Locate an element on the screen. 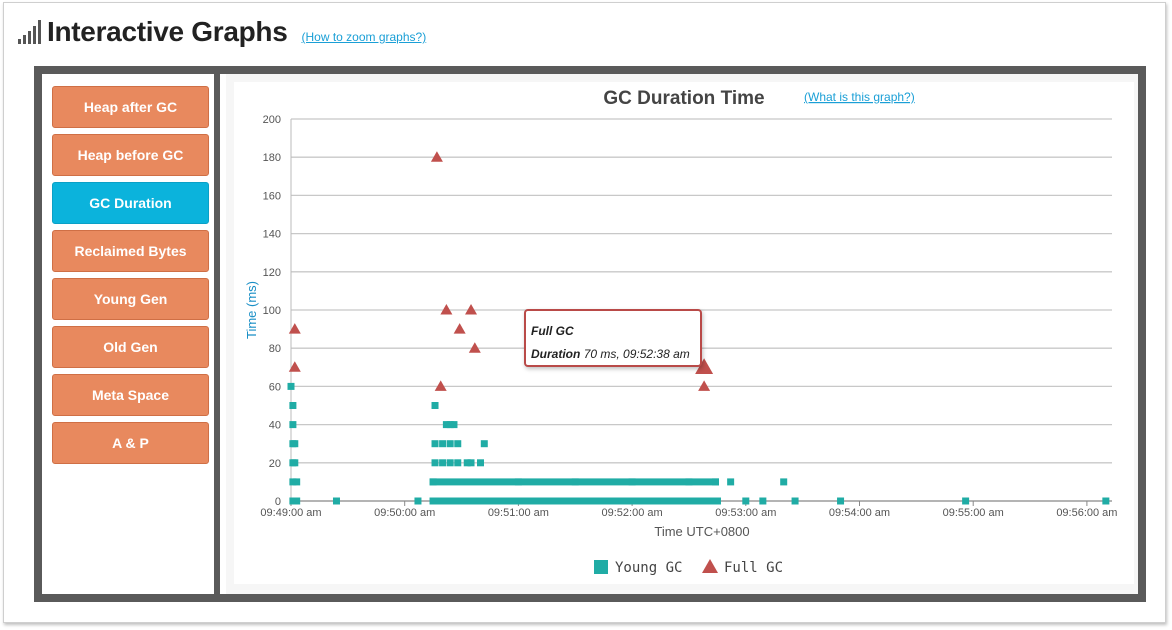  x-tick-label: 09:53:00 am is located at coordinates (745, 513).